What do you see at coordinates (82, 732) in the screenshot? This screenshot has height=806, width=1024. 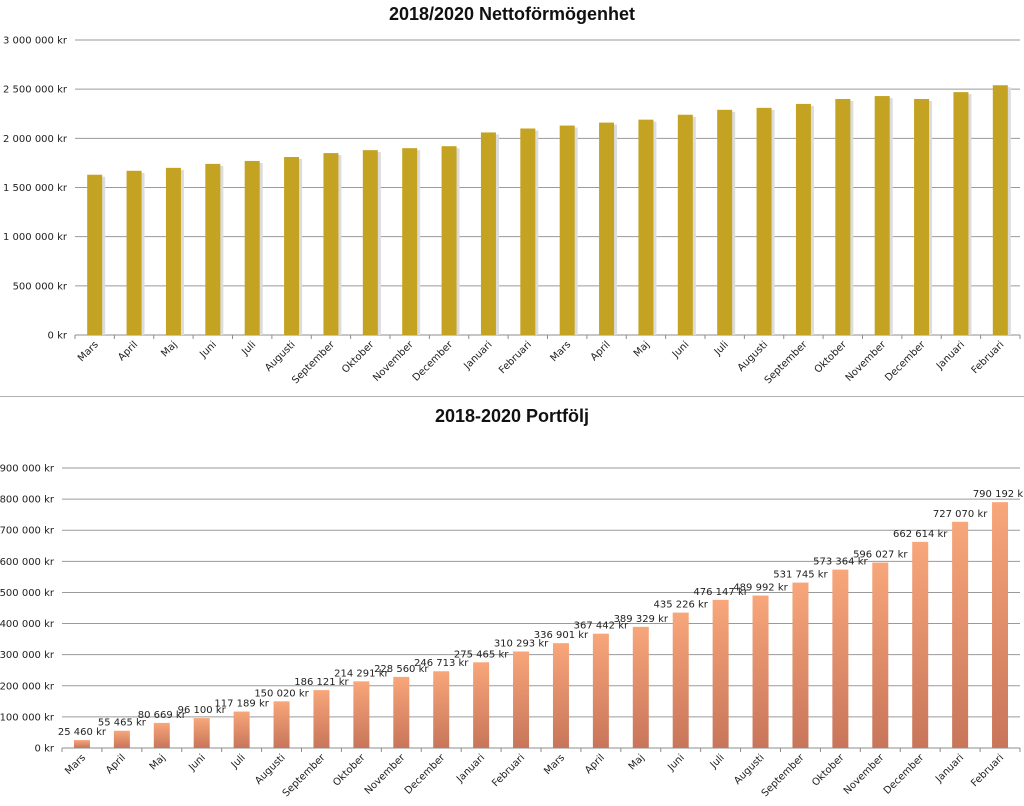 I see `data-label: 25 460 kr` at bounding box center [82, 732].